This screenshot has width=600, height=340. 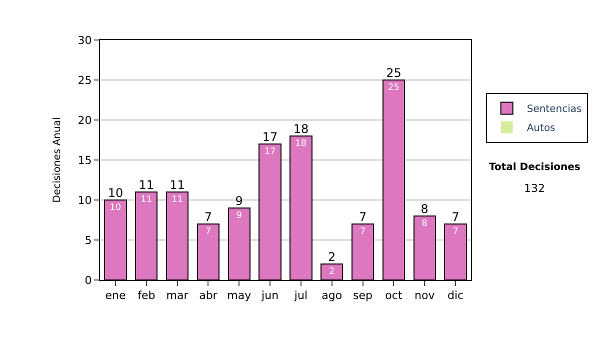 I want to click on x-tick-label: jun, so click(x=269, y=295).